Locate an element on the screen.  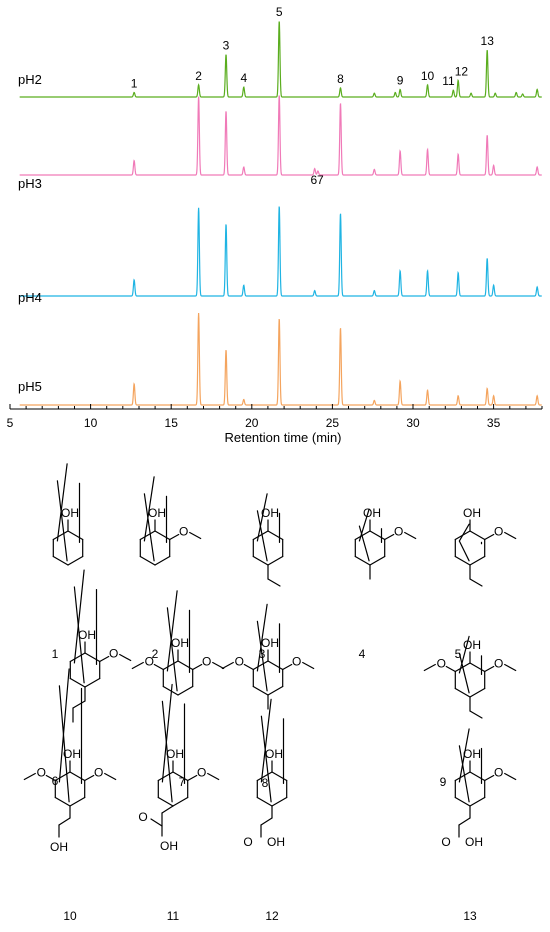
compound-11: OH O O OH 11 is located at coordinates (179, 803).